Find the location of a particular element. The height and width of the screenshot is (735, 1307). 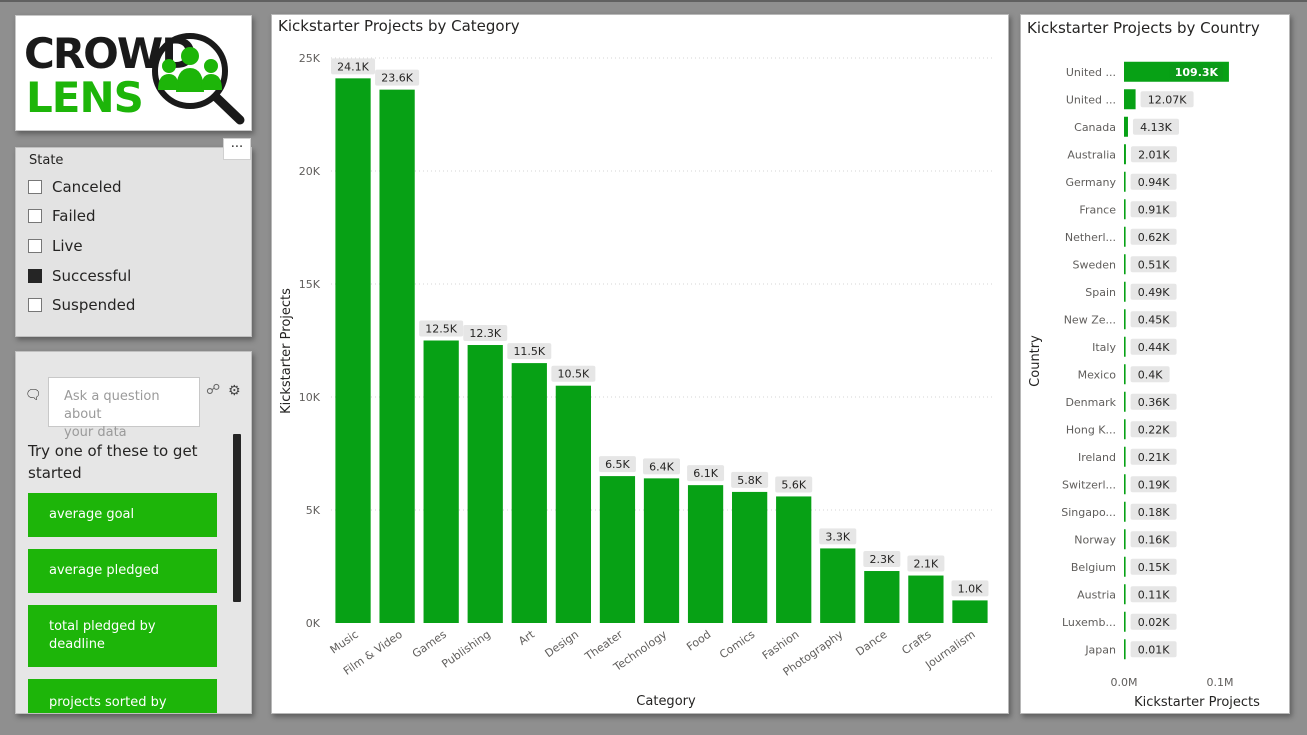

data-label: 6.1K is located at coordinates (705, 473).